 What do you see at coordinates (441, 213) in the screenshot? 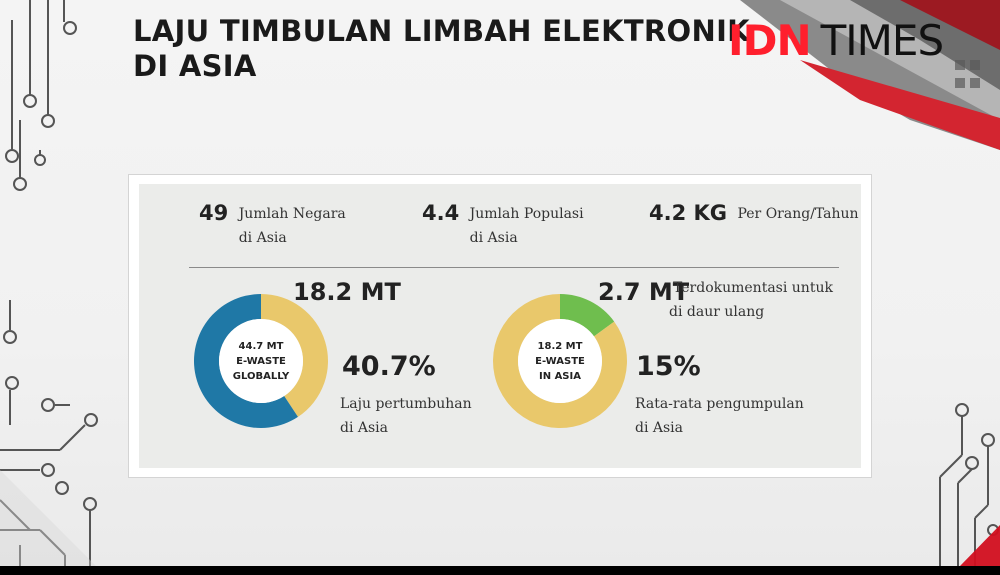
I see `stat-value: 4.4` at bounding box center [441, 213].